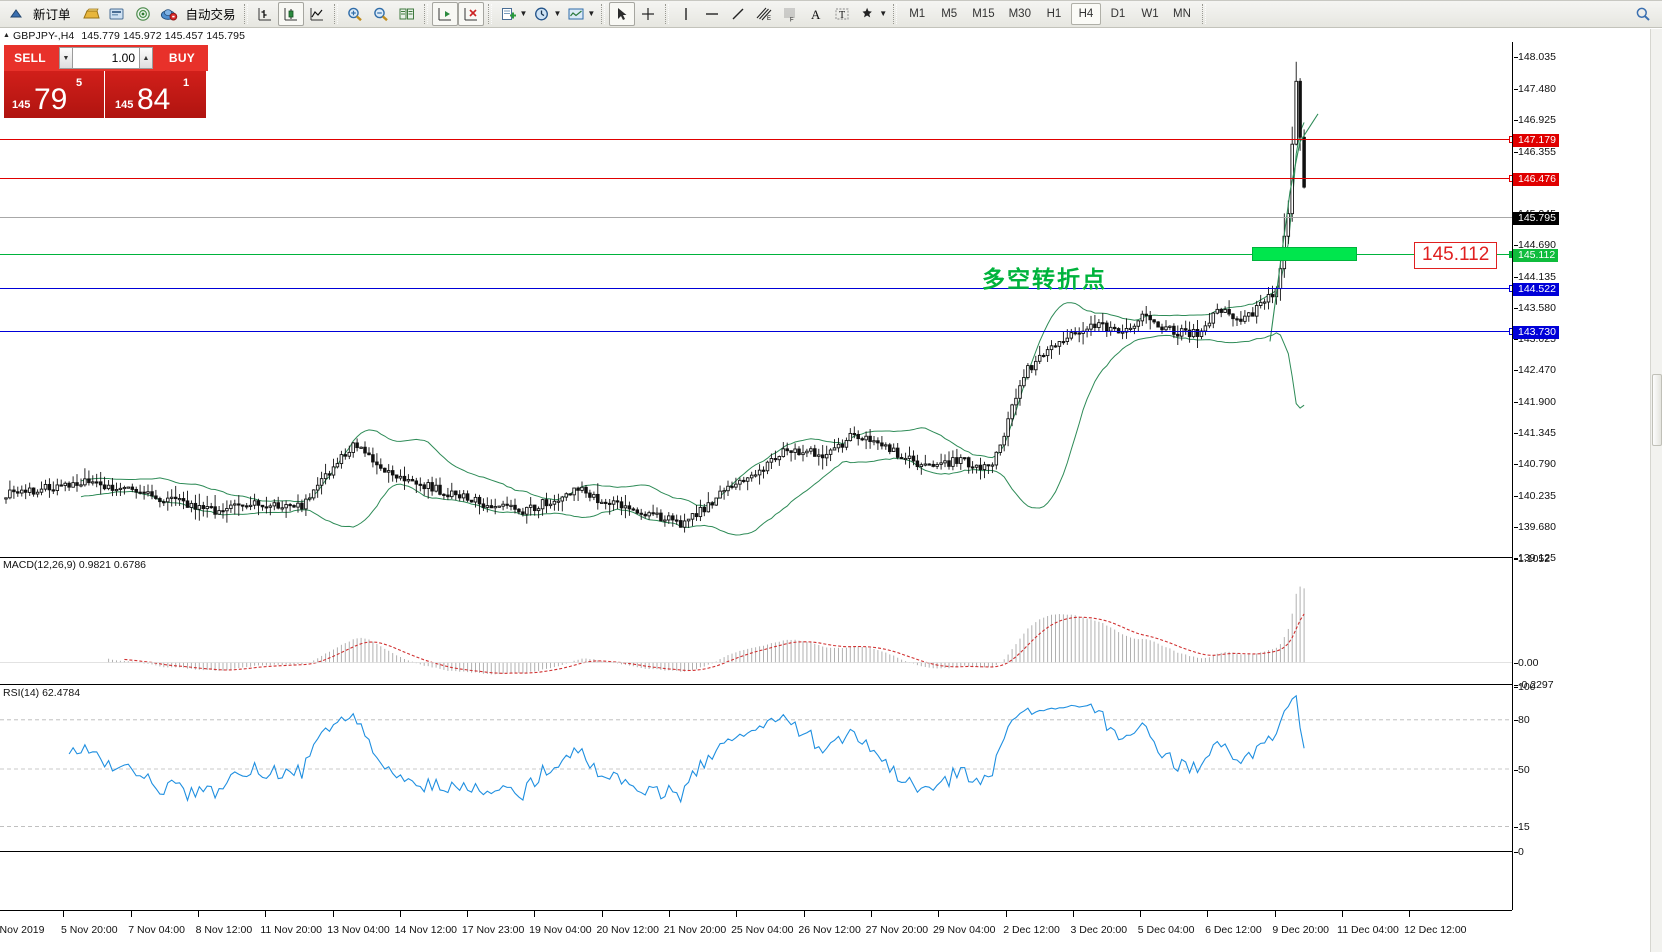 Image resolution: width=1662 pixels, height=952 pixels. I want to click on clock-icon, so click(542, 14).